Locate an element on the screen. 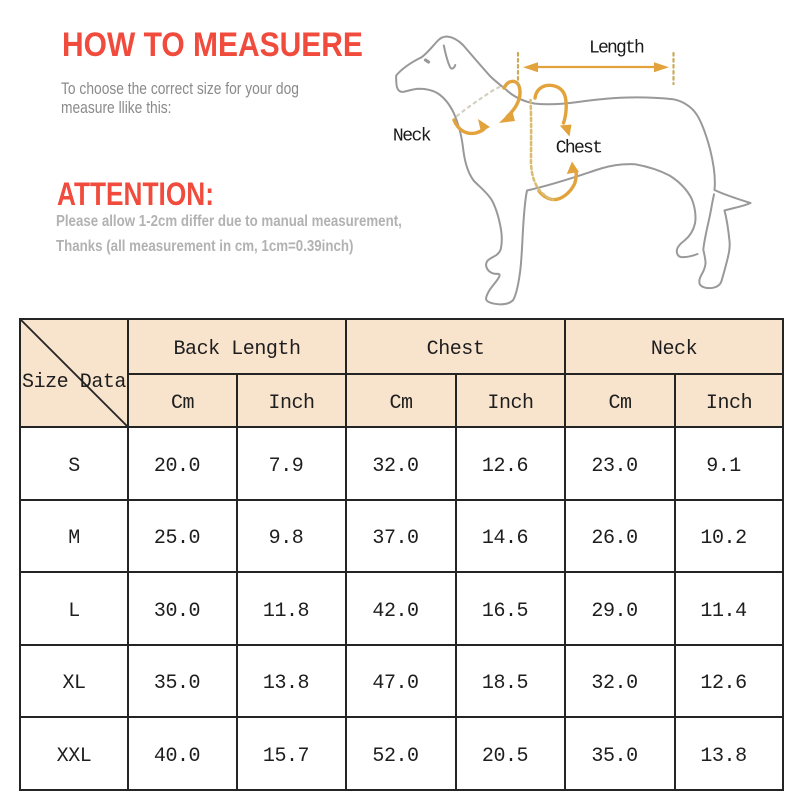 The height and width of the screenshot is (800, 800). svg-text: Neck is located at coordinates (412, 137).